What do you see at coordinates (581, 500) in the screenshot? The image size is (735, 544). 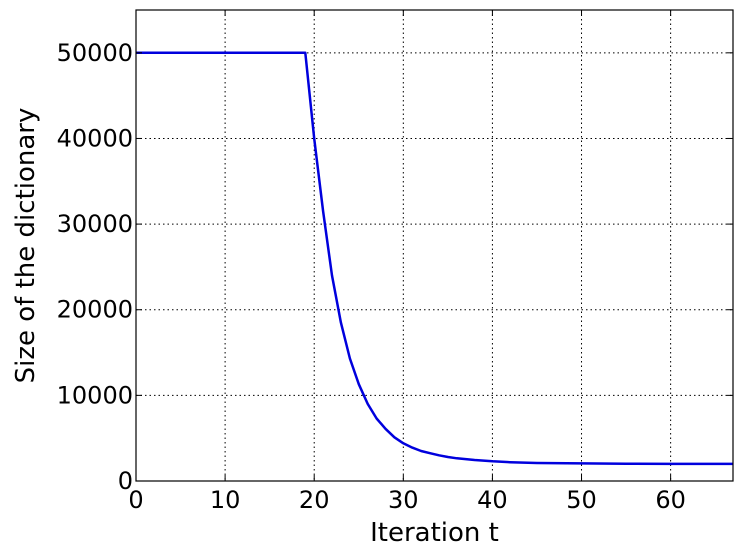 I see `x-tick-label: 50` at bounding box center [581, 500].